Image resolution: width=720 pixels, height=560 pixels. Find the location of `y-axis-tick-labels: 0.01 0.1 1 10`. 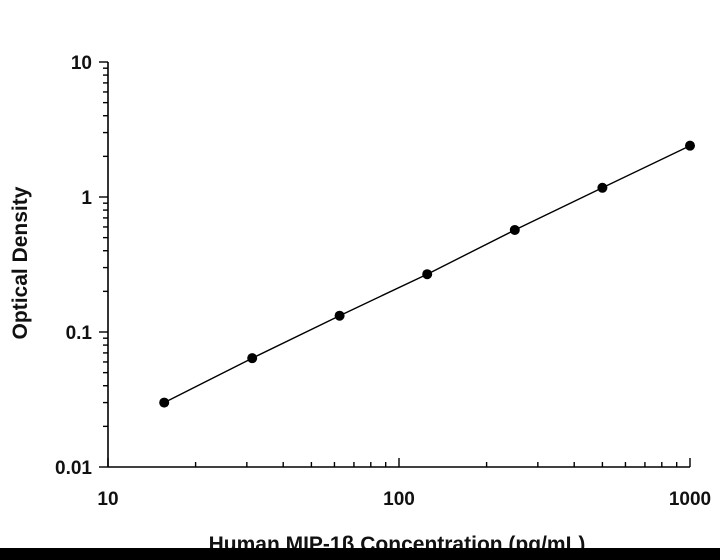

y-axis-tick-labels: 0.01 0.1 1 10 is located at coordinates (73, 266).